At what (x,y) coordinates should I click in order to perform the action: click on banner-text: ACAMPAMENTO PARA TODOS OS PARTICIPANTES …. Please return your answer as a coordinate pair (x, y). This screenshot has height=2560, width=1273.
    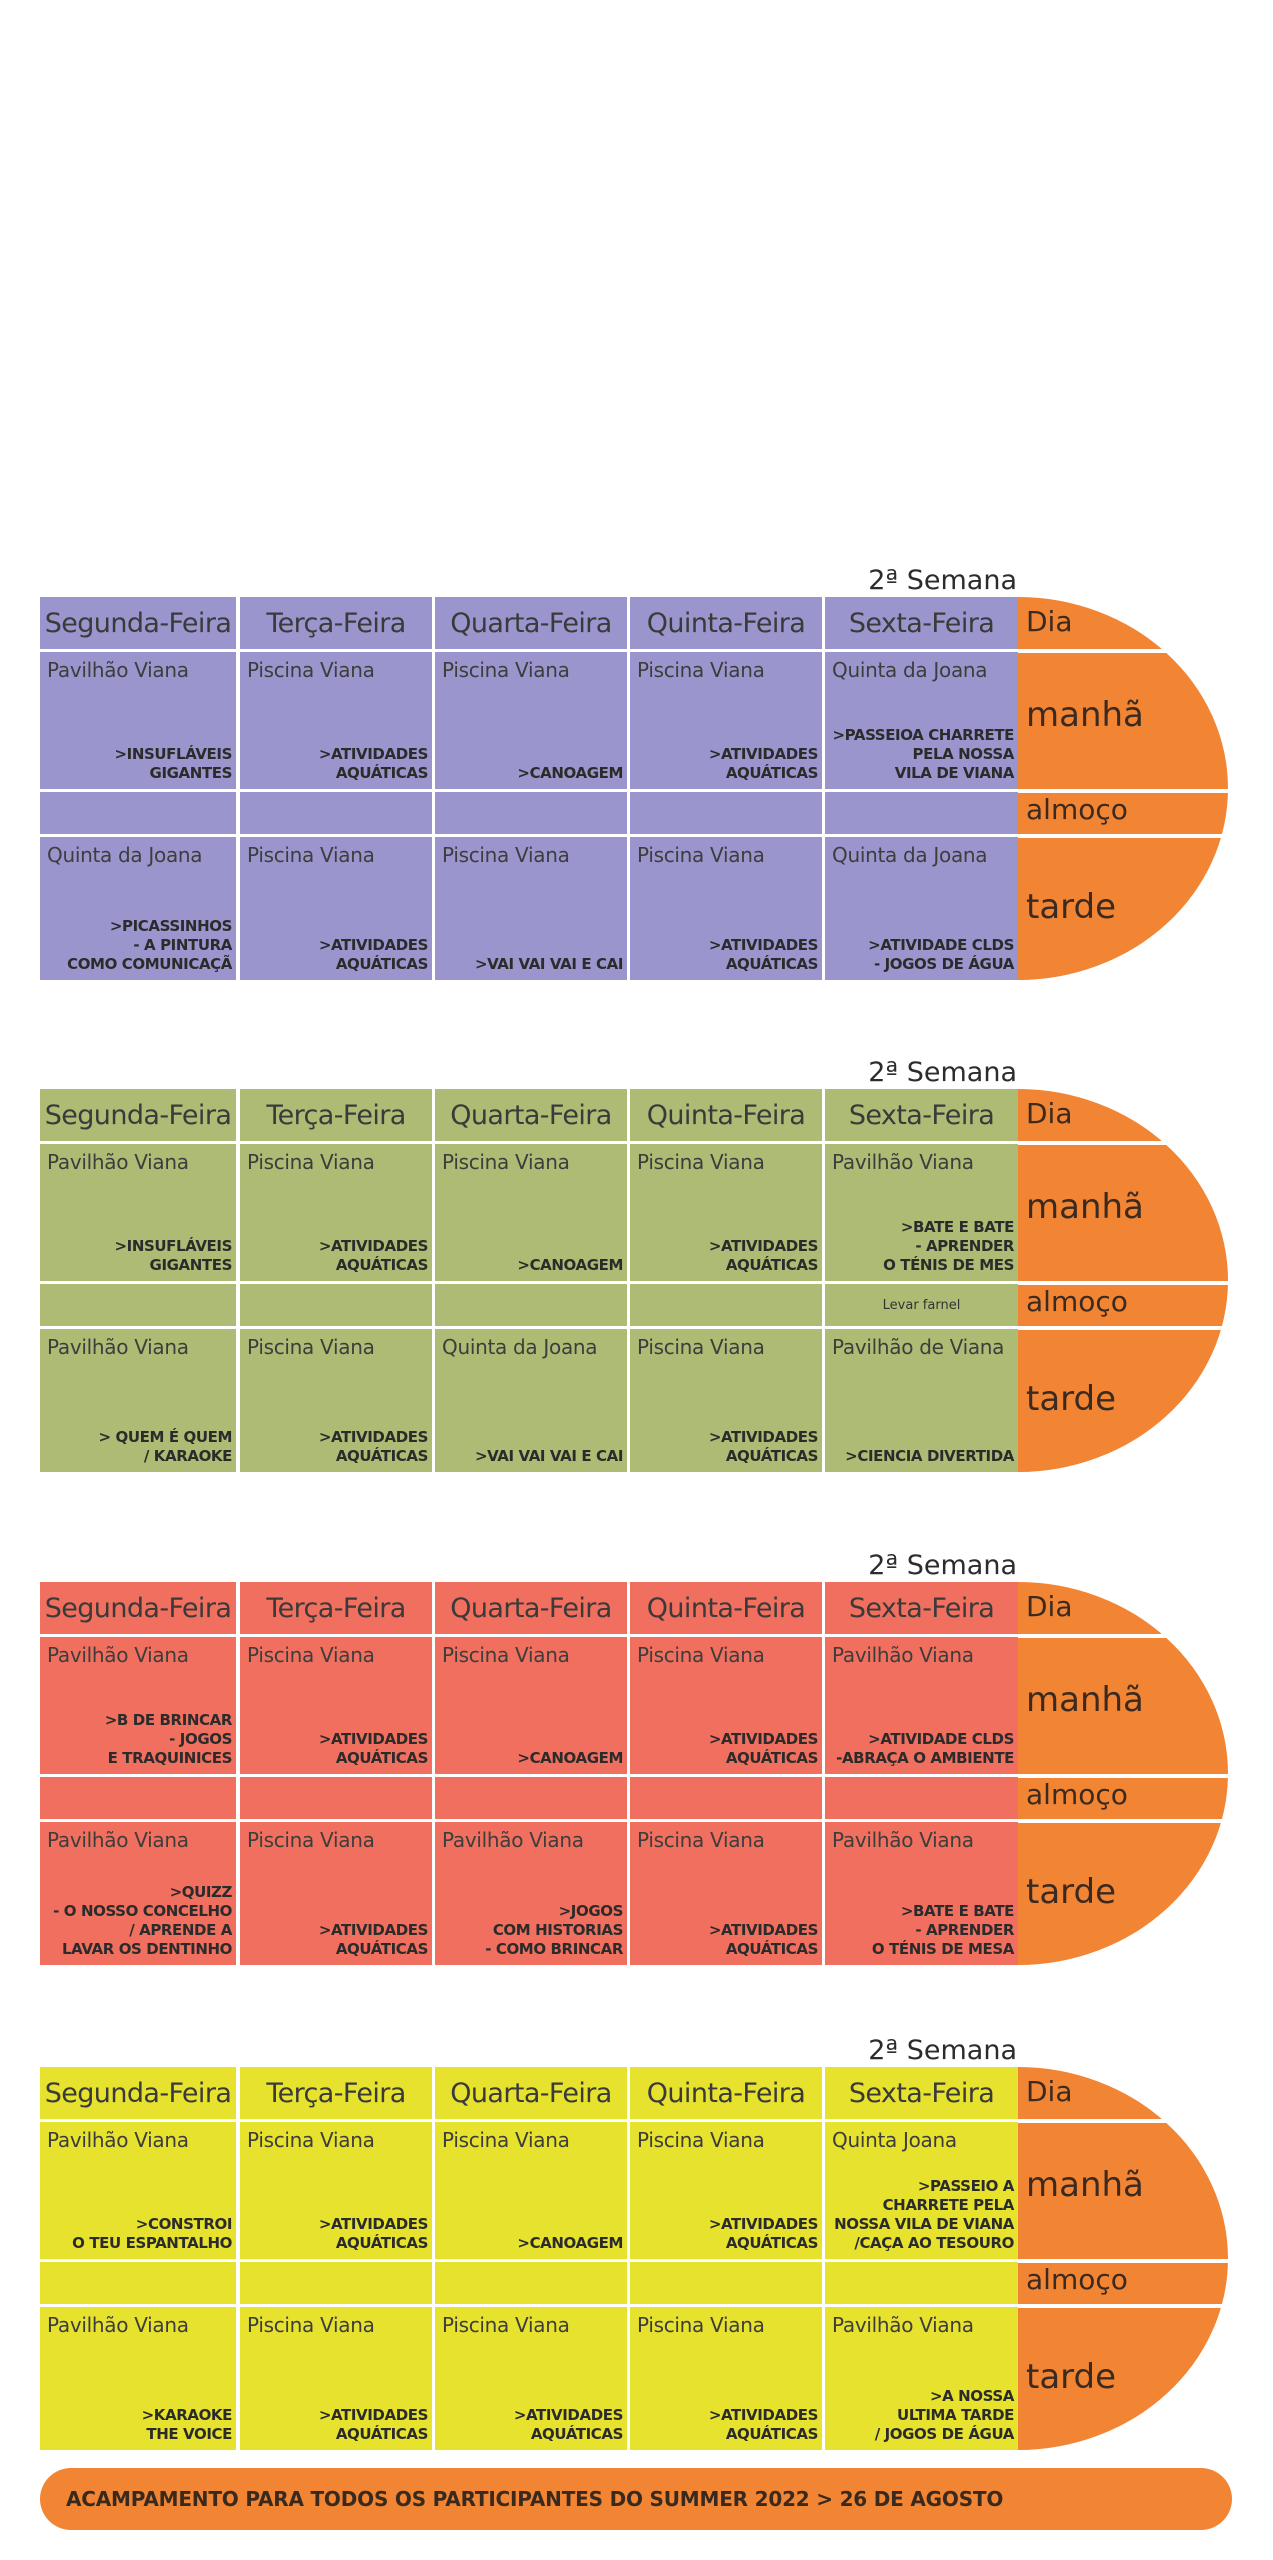
    Looking at the image, I should click on (535, 2499).